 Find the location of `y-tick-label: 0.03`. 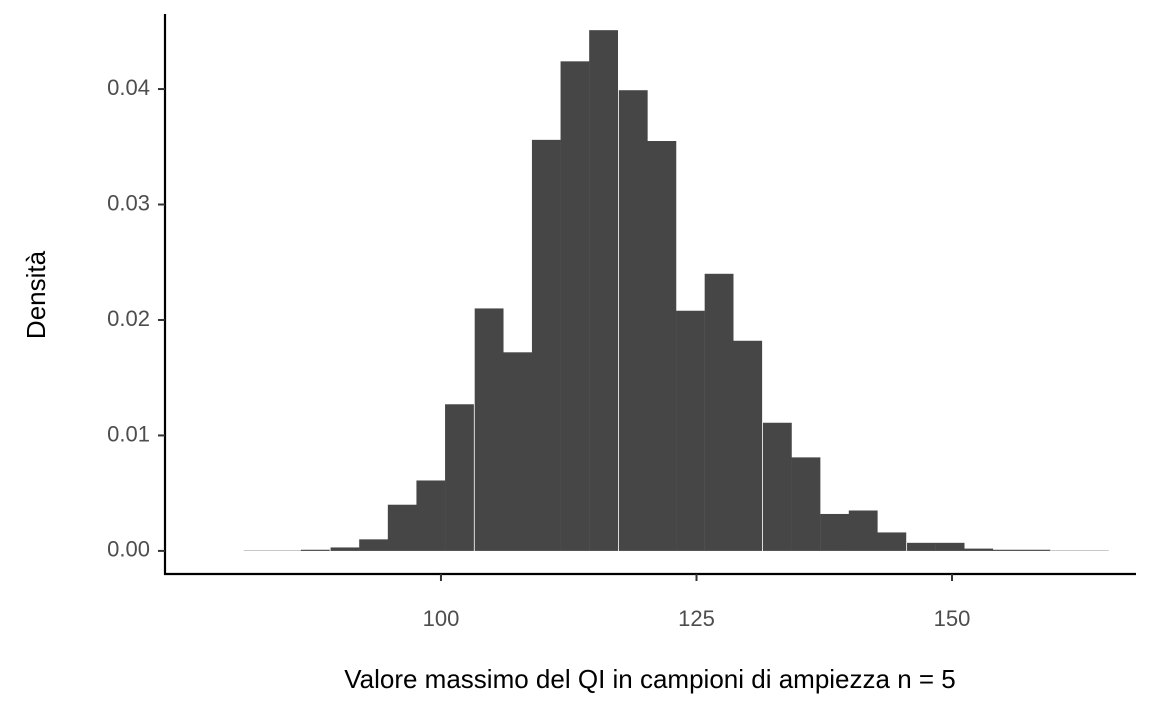

y-tick-label: 0.03 is located at coordinates (128, 202).